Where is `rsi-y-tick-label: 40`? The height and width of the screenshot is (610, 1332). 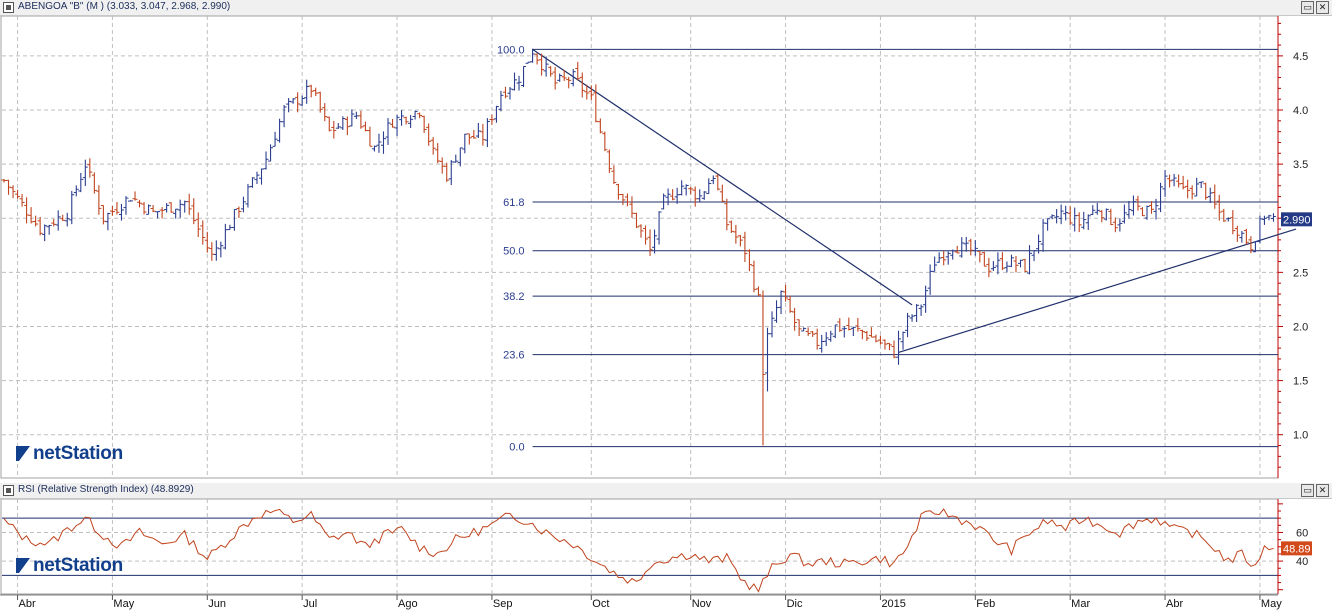
rsi-y-tick-label: 40 is located at coordinates (1302, 562).